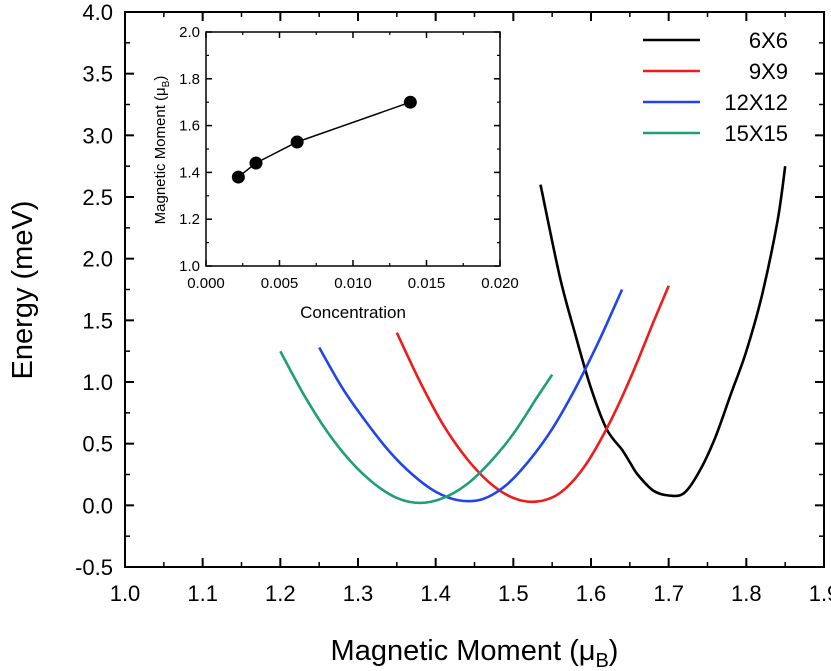  What do you see at coordinates (189, 172) in the screenshot?
I see `inset-y-tick-label: 1.4` at bounding box center [189, 172].